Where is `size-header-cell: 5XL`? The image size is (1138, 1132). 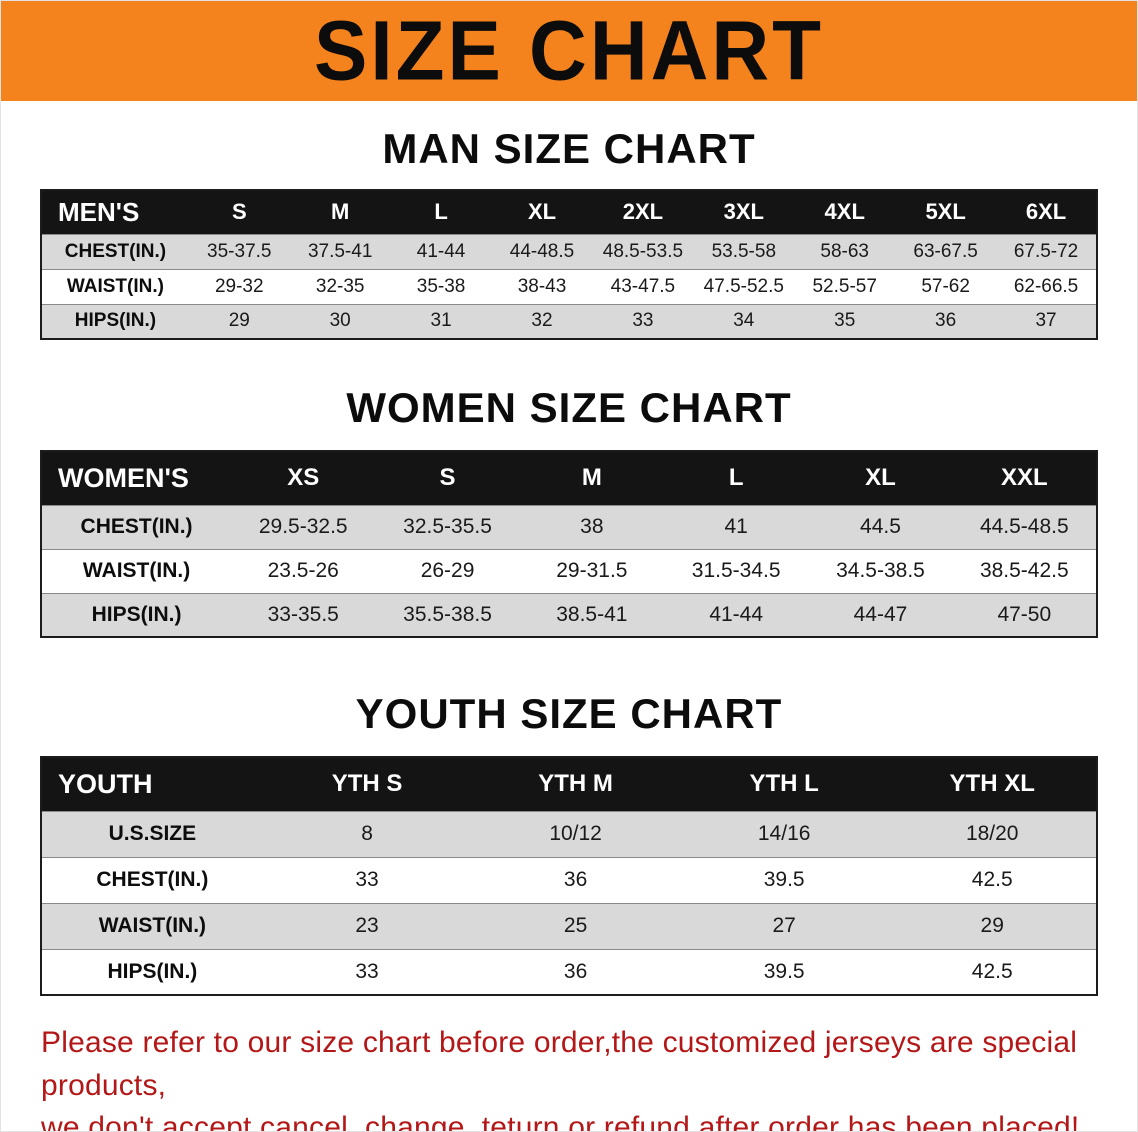
size-header-cell: 5XL is located at coordinates (946, 212).